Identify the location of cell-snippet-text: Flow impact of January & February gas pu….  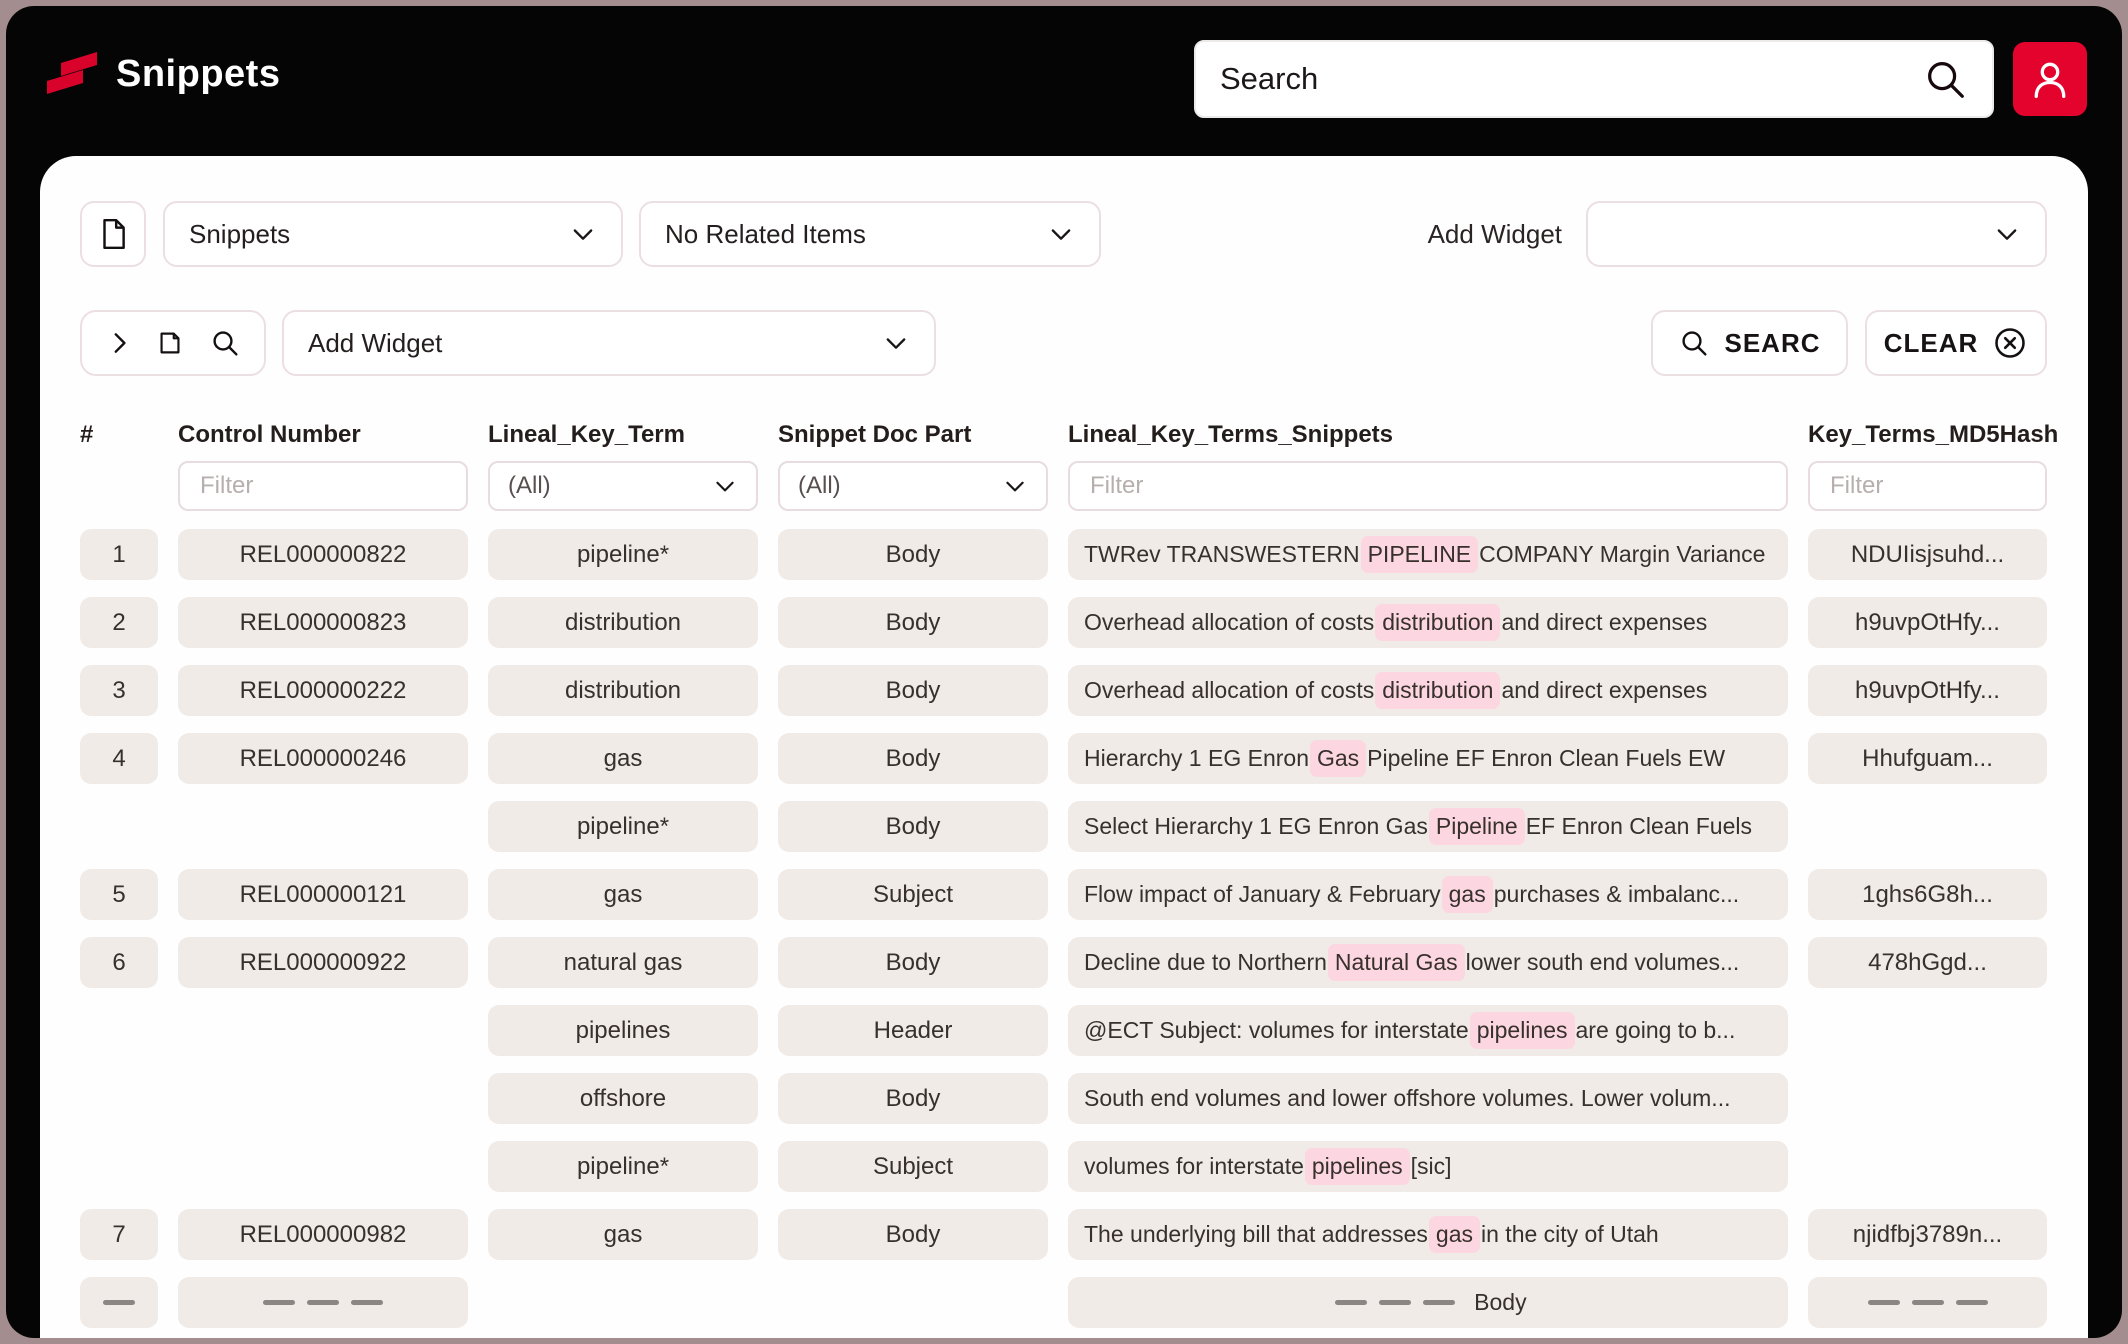
(1428, 894).